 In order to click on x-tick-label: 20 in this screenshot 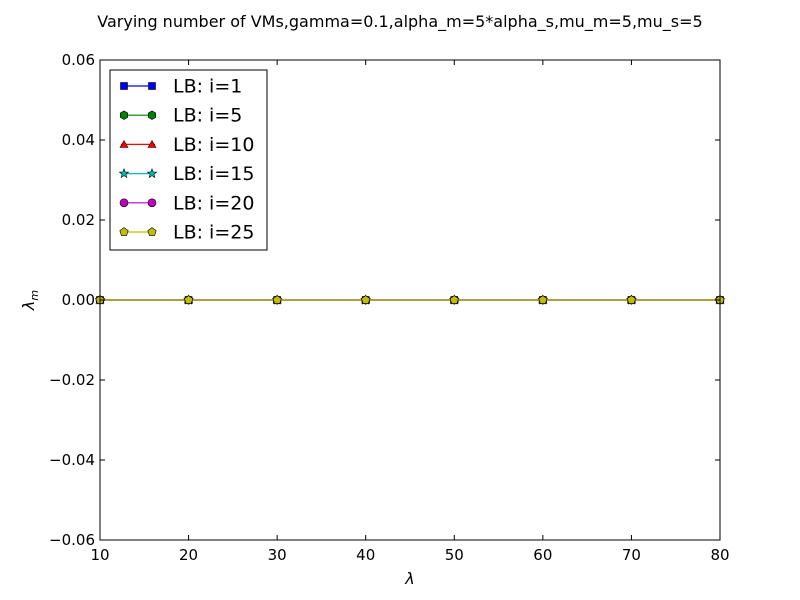, I will do `click(188, 555)`.